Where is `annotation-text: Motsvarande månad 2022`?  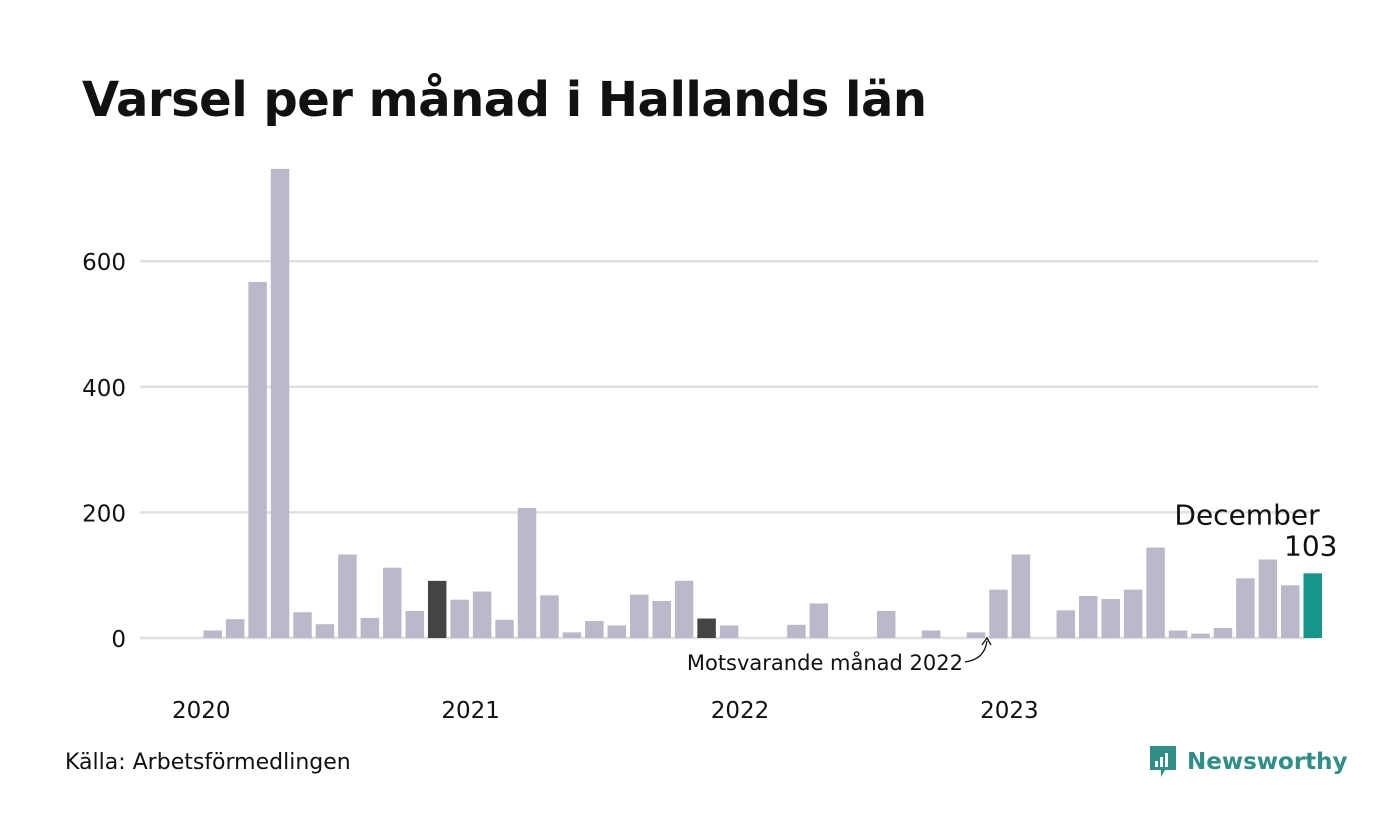 annotation-text: Motsvarande månad 2022 is located at coordinates (825, 662).